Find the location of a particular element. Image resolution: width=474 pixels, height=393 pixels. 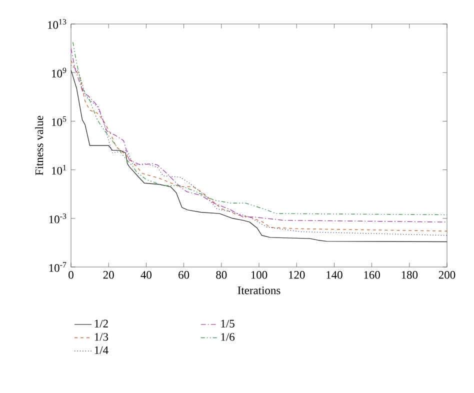

y-tick-label: 10$^{5}$ is located at coordinates (59, 121).